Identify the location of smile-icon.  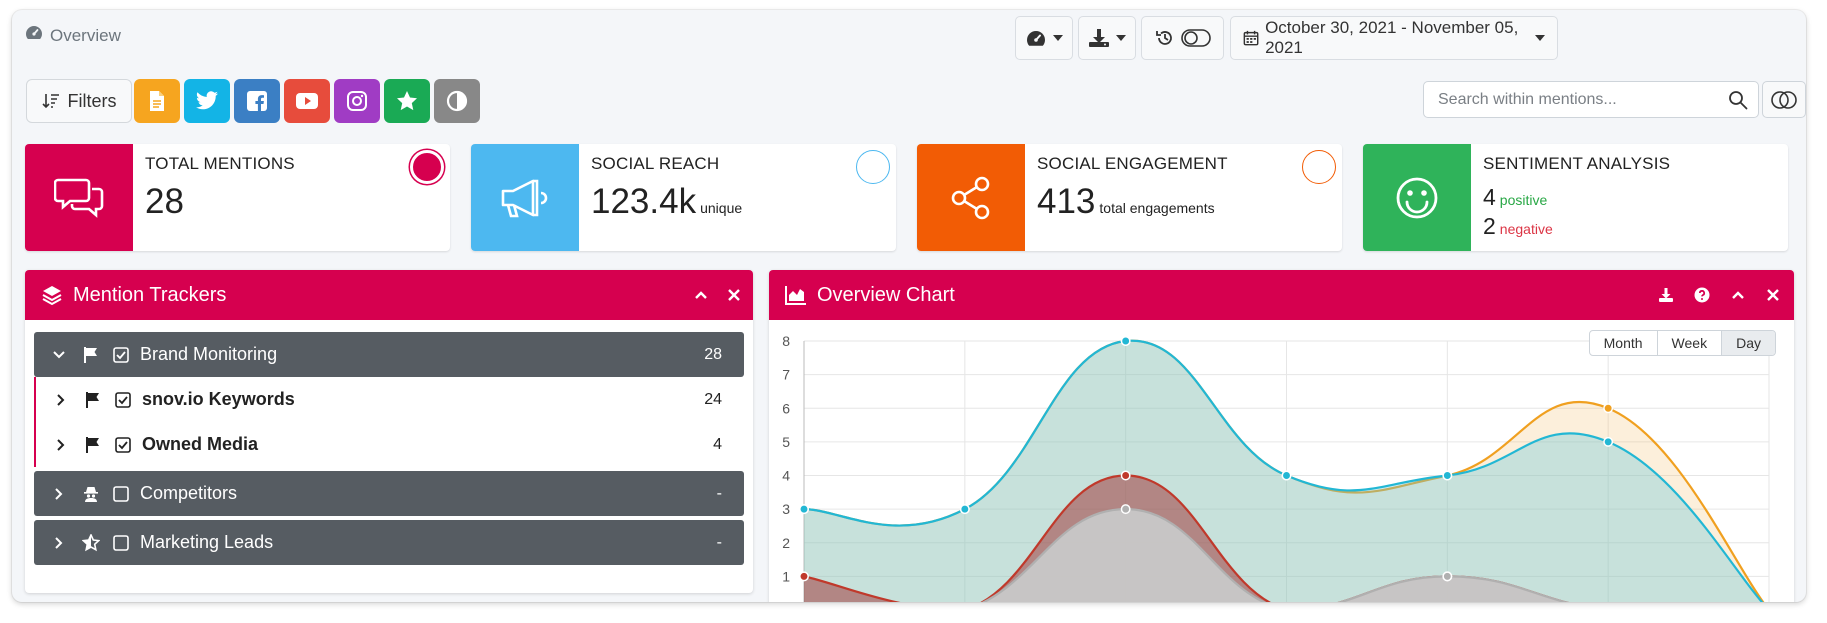
(1417, 197).